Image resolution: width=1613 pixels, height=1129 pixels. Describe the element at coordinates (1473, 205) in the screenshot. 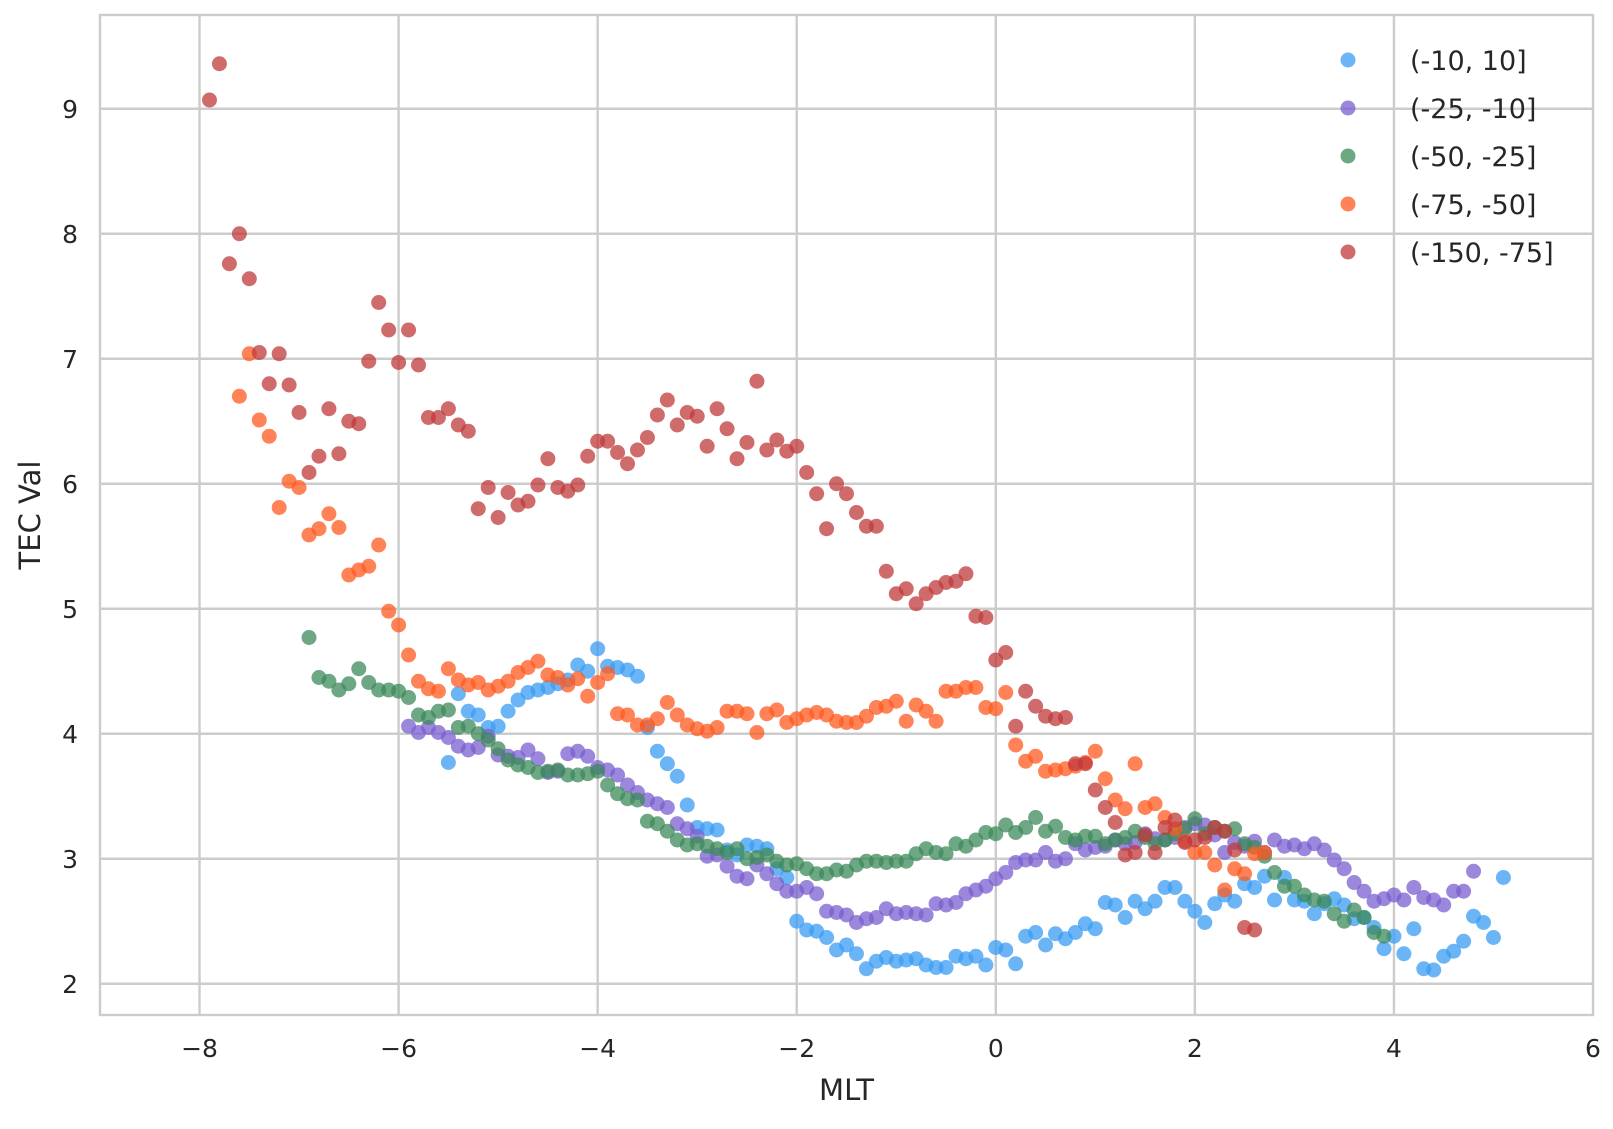

I see `legend-label: (-75, -50]` at that location.